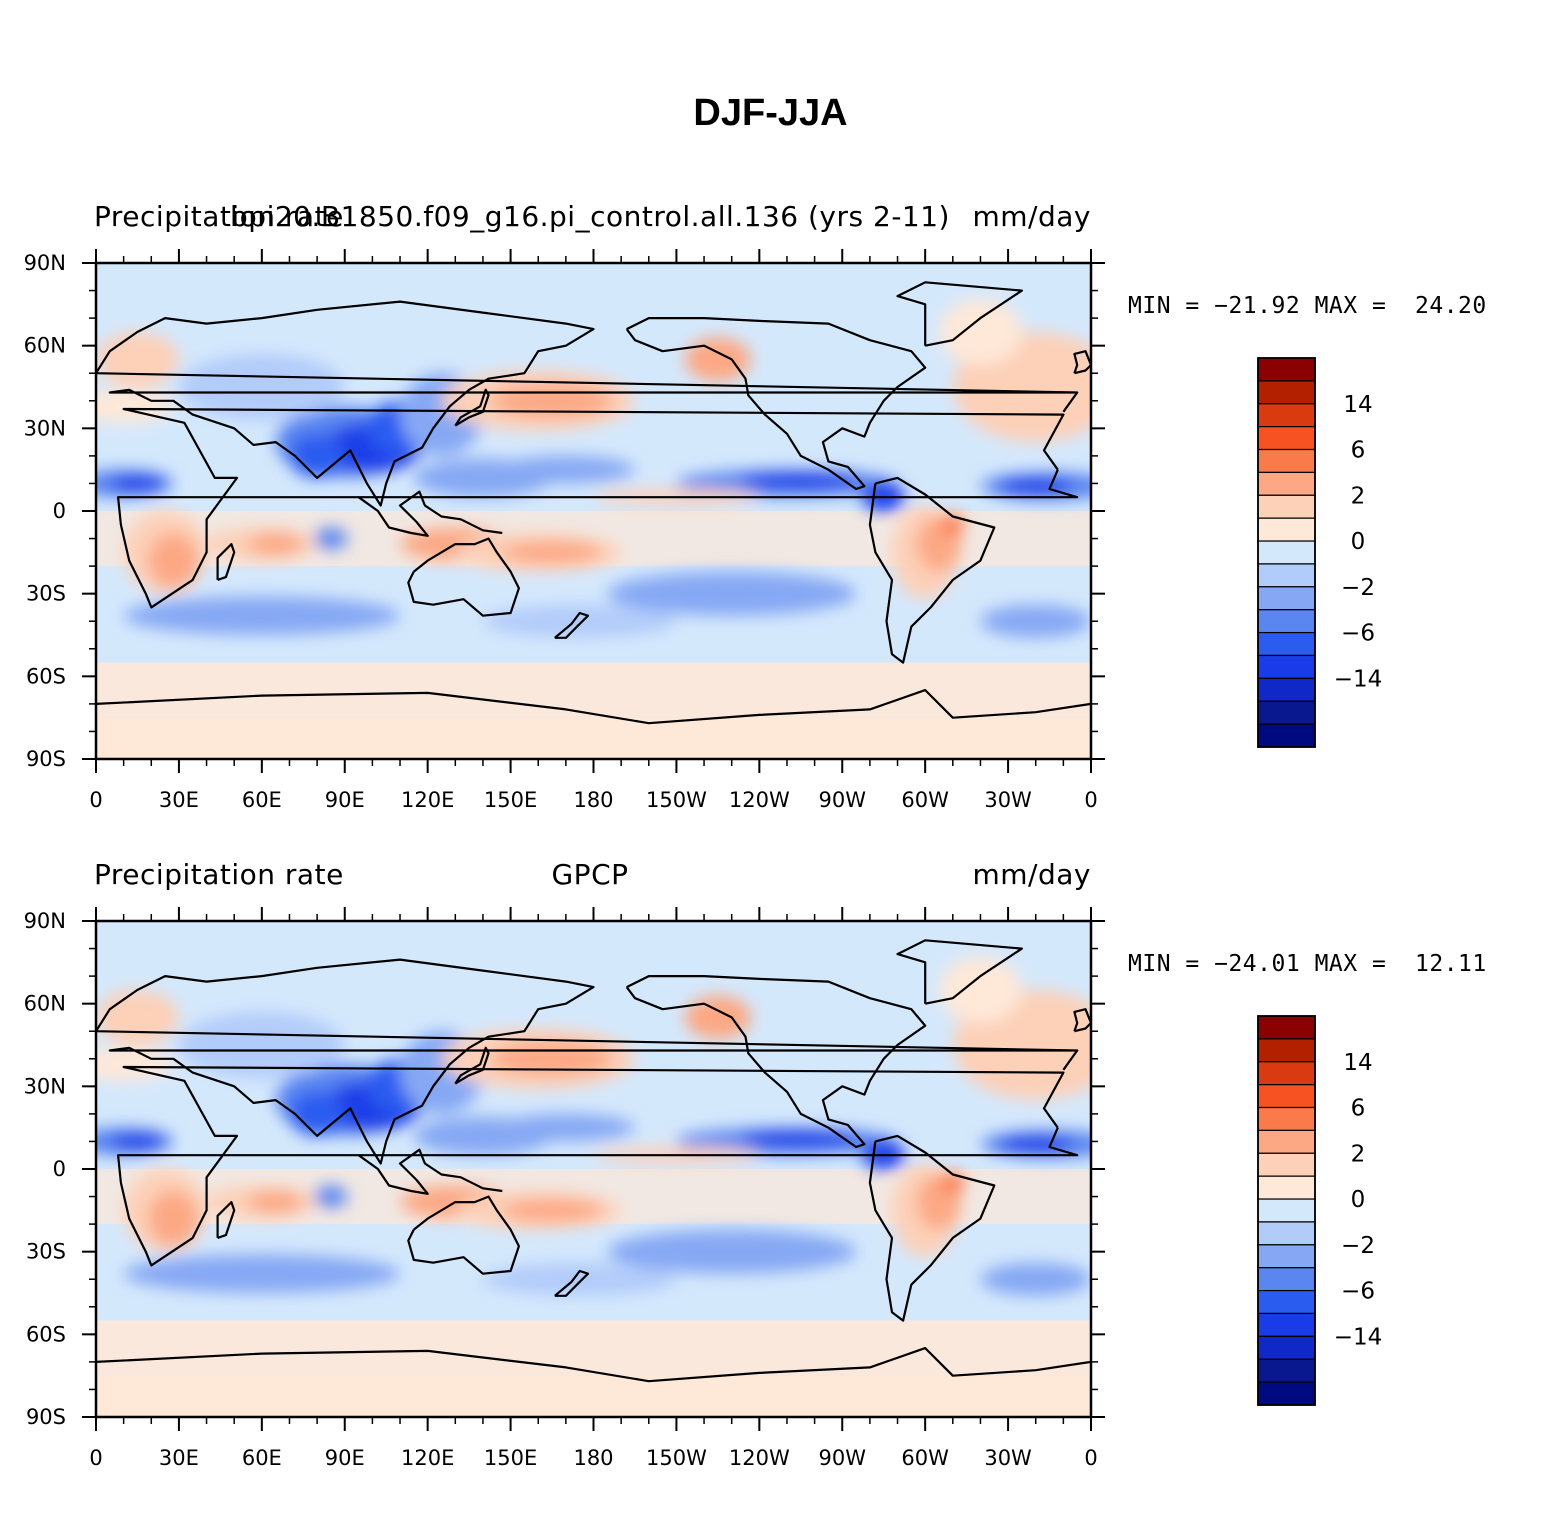 The width and height of the screenshot is (1541, 1538). What do you see at coordinates (45, 263) in the screenshot?
I see `lat-label: 90N` at bounding box center [45, 263].